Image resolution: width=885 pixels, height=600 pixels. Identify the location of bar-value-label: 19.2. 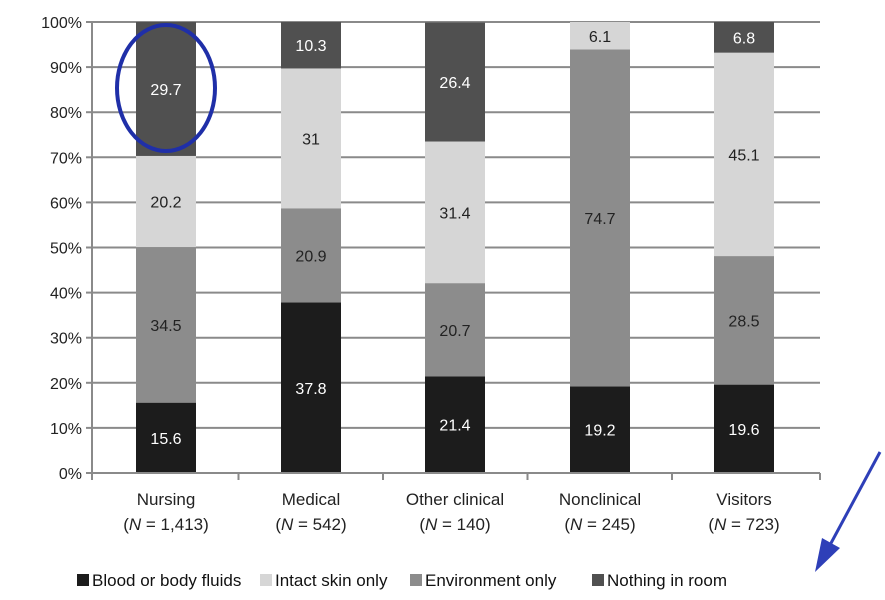
(599, 431).